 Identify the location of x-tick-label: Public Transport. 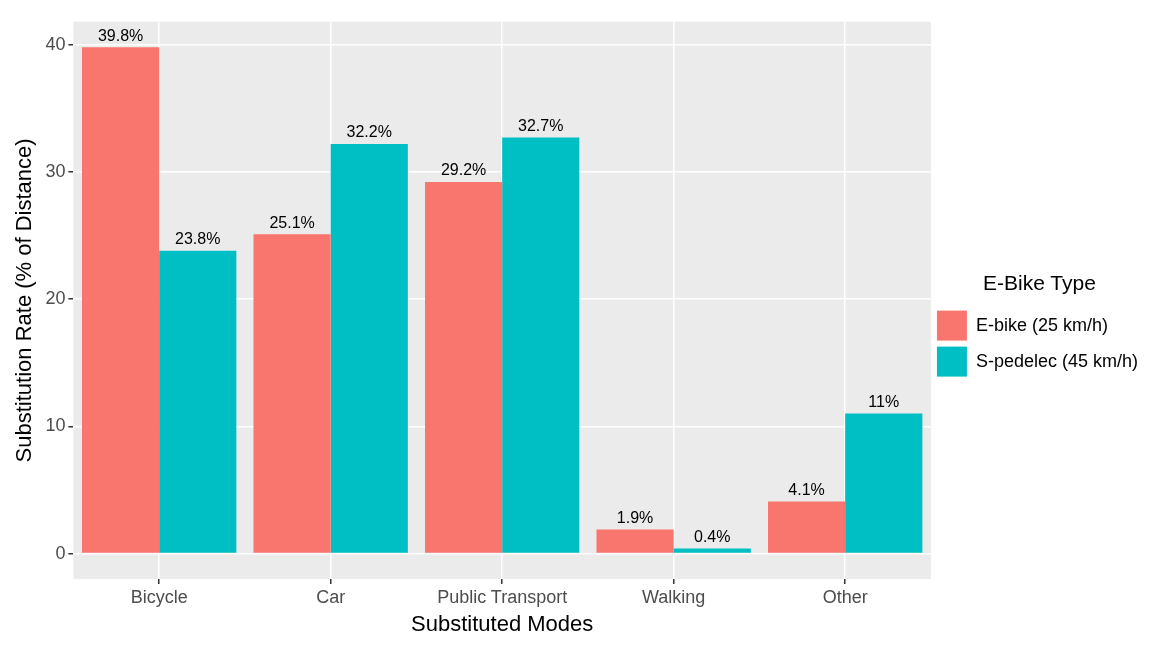
(502, 596).